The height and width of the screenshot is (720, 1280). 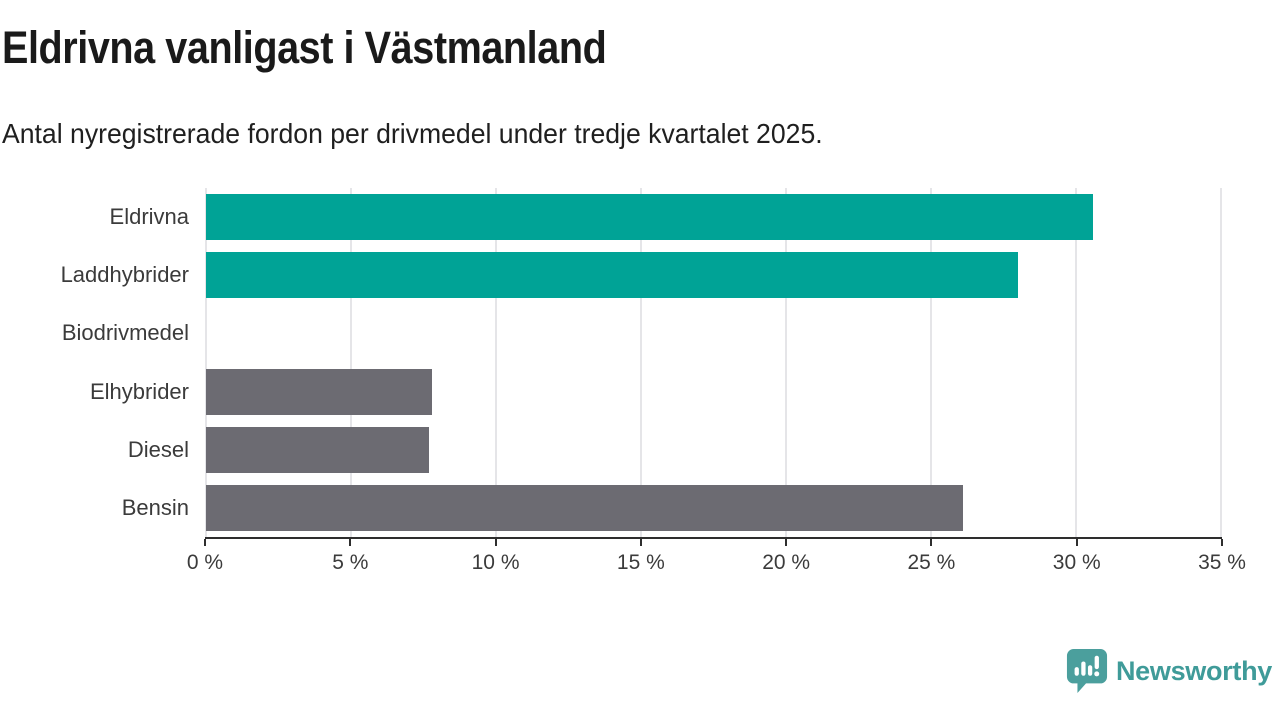 What do you see at coordinates (931, 562) in the screenshot?
I see `axis-tick-label: 25 %` at bounding box center [931, 562].